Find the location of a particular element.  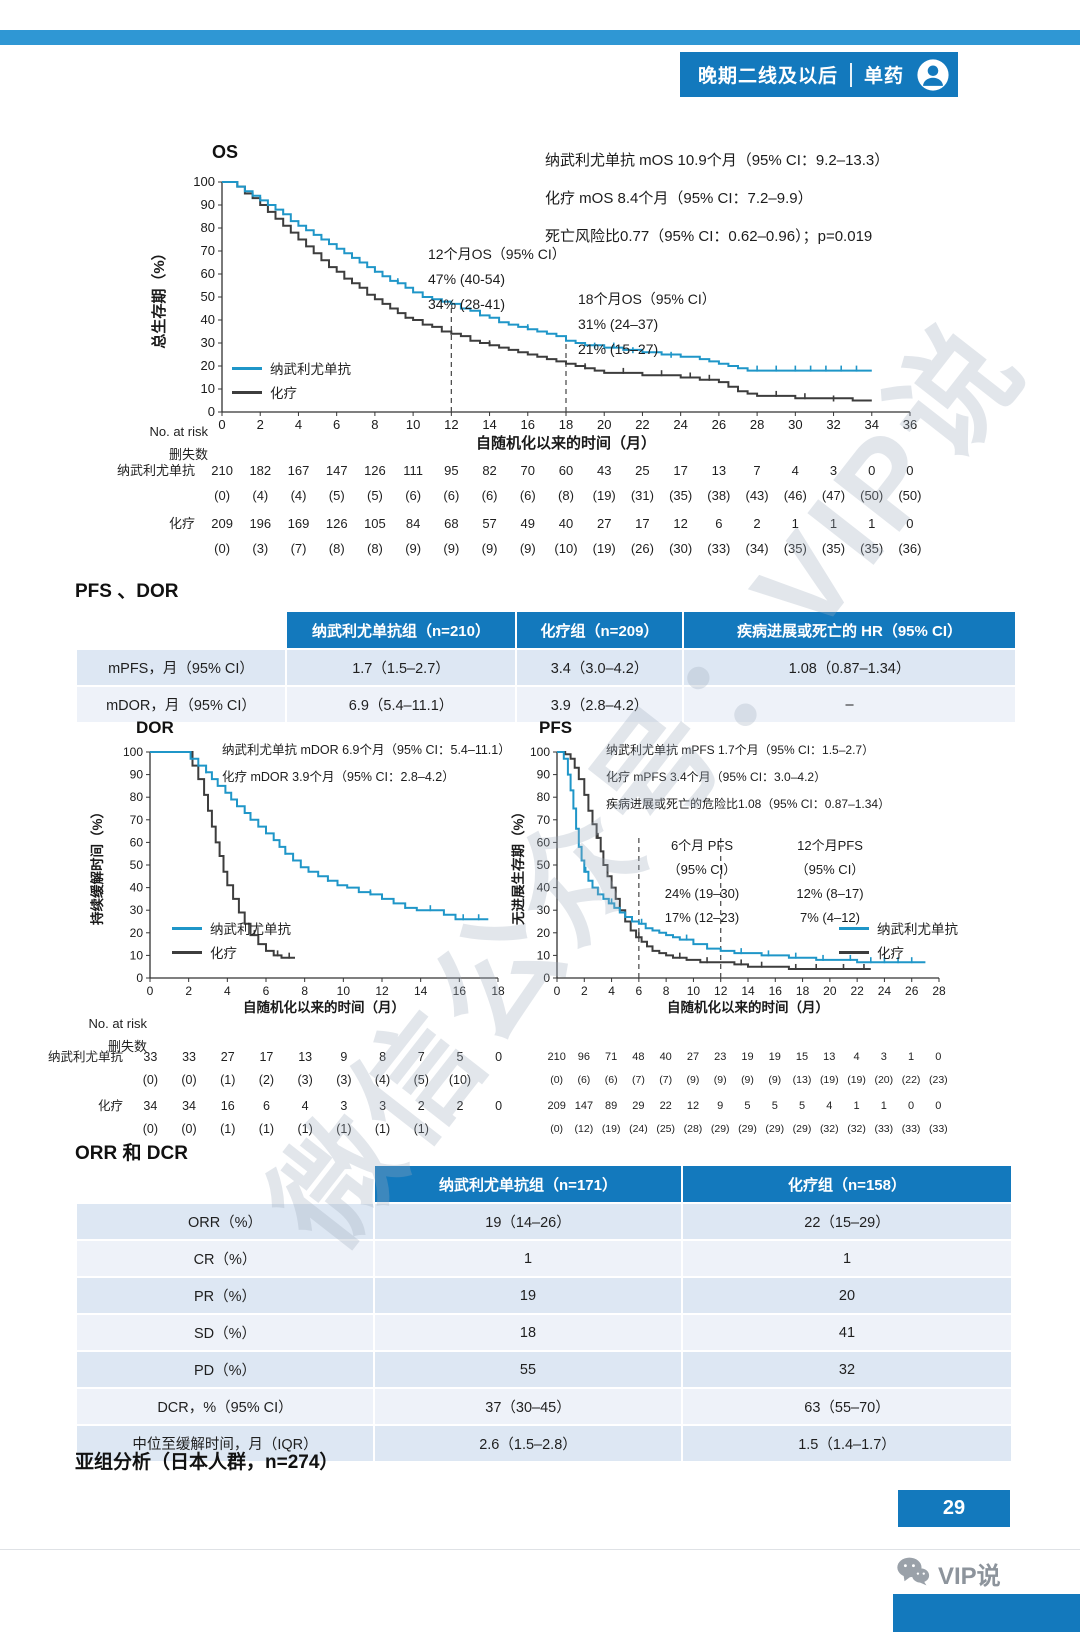

at-risk-cell: 8 (4) is located at coordinates (382, 1069).